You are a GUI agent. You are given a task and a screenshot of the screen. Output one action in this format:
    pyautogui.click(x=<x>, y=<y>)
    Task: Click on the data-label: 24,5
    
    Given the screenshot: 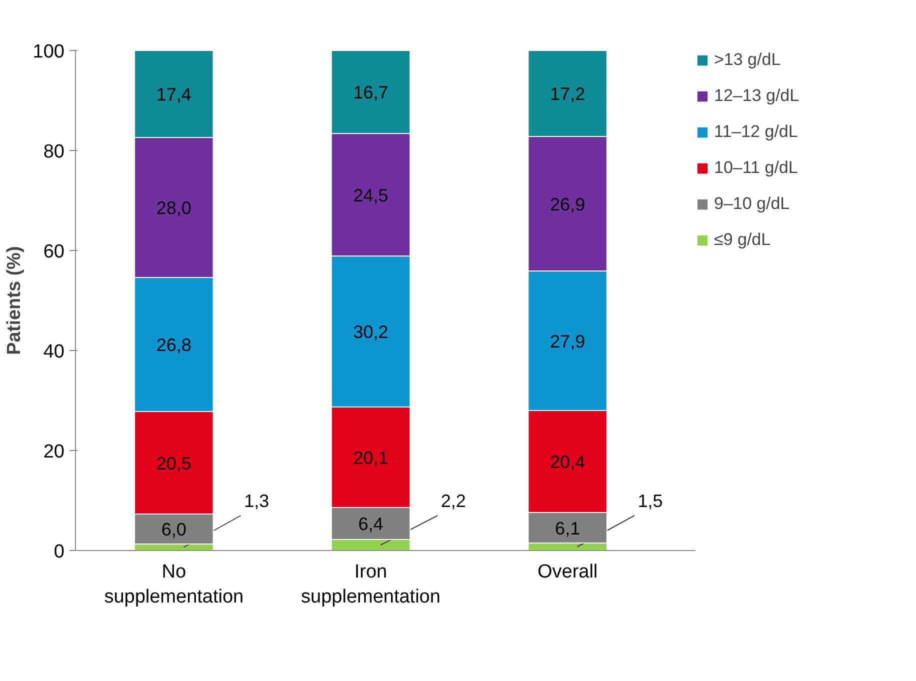 What is the action you would take?
    pyautogui.click(x=370, y=195)
    